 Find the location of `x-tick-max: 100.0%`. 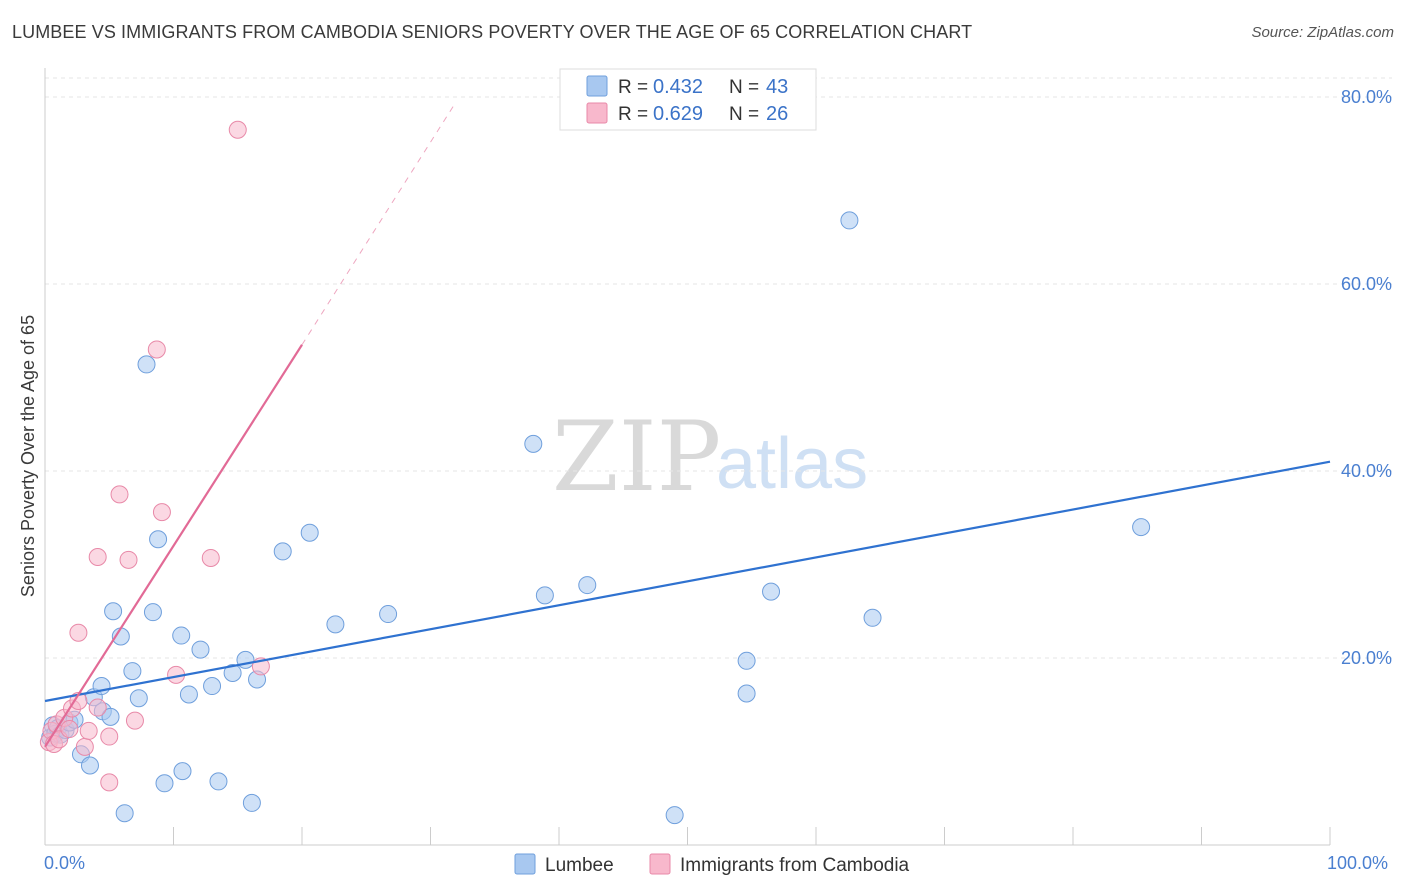

x-tick-max: 100.0% is located at coordinates (1357, 863).